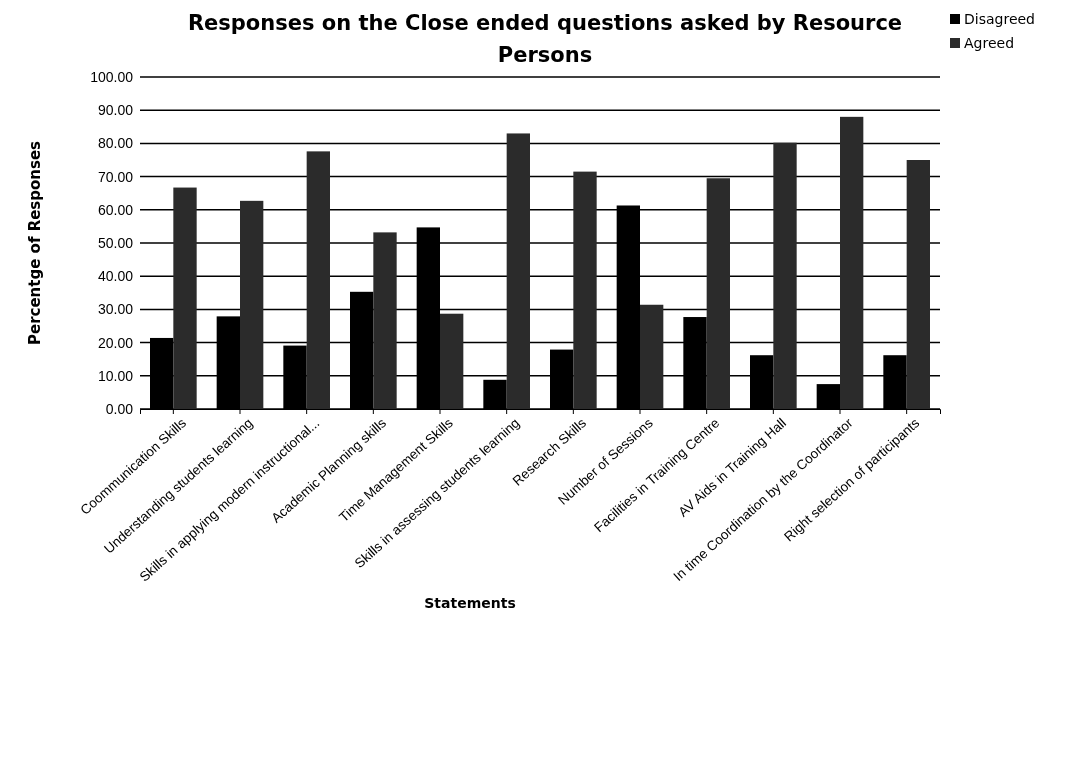 The height and width of the screenshot is (775, 1077). I want to click on y-tick-label: 40.00, so click(115, 276).